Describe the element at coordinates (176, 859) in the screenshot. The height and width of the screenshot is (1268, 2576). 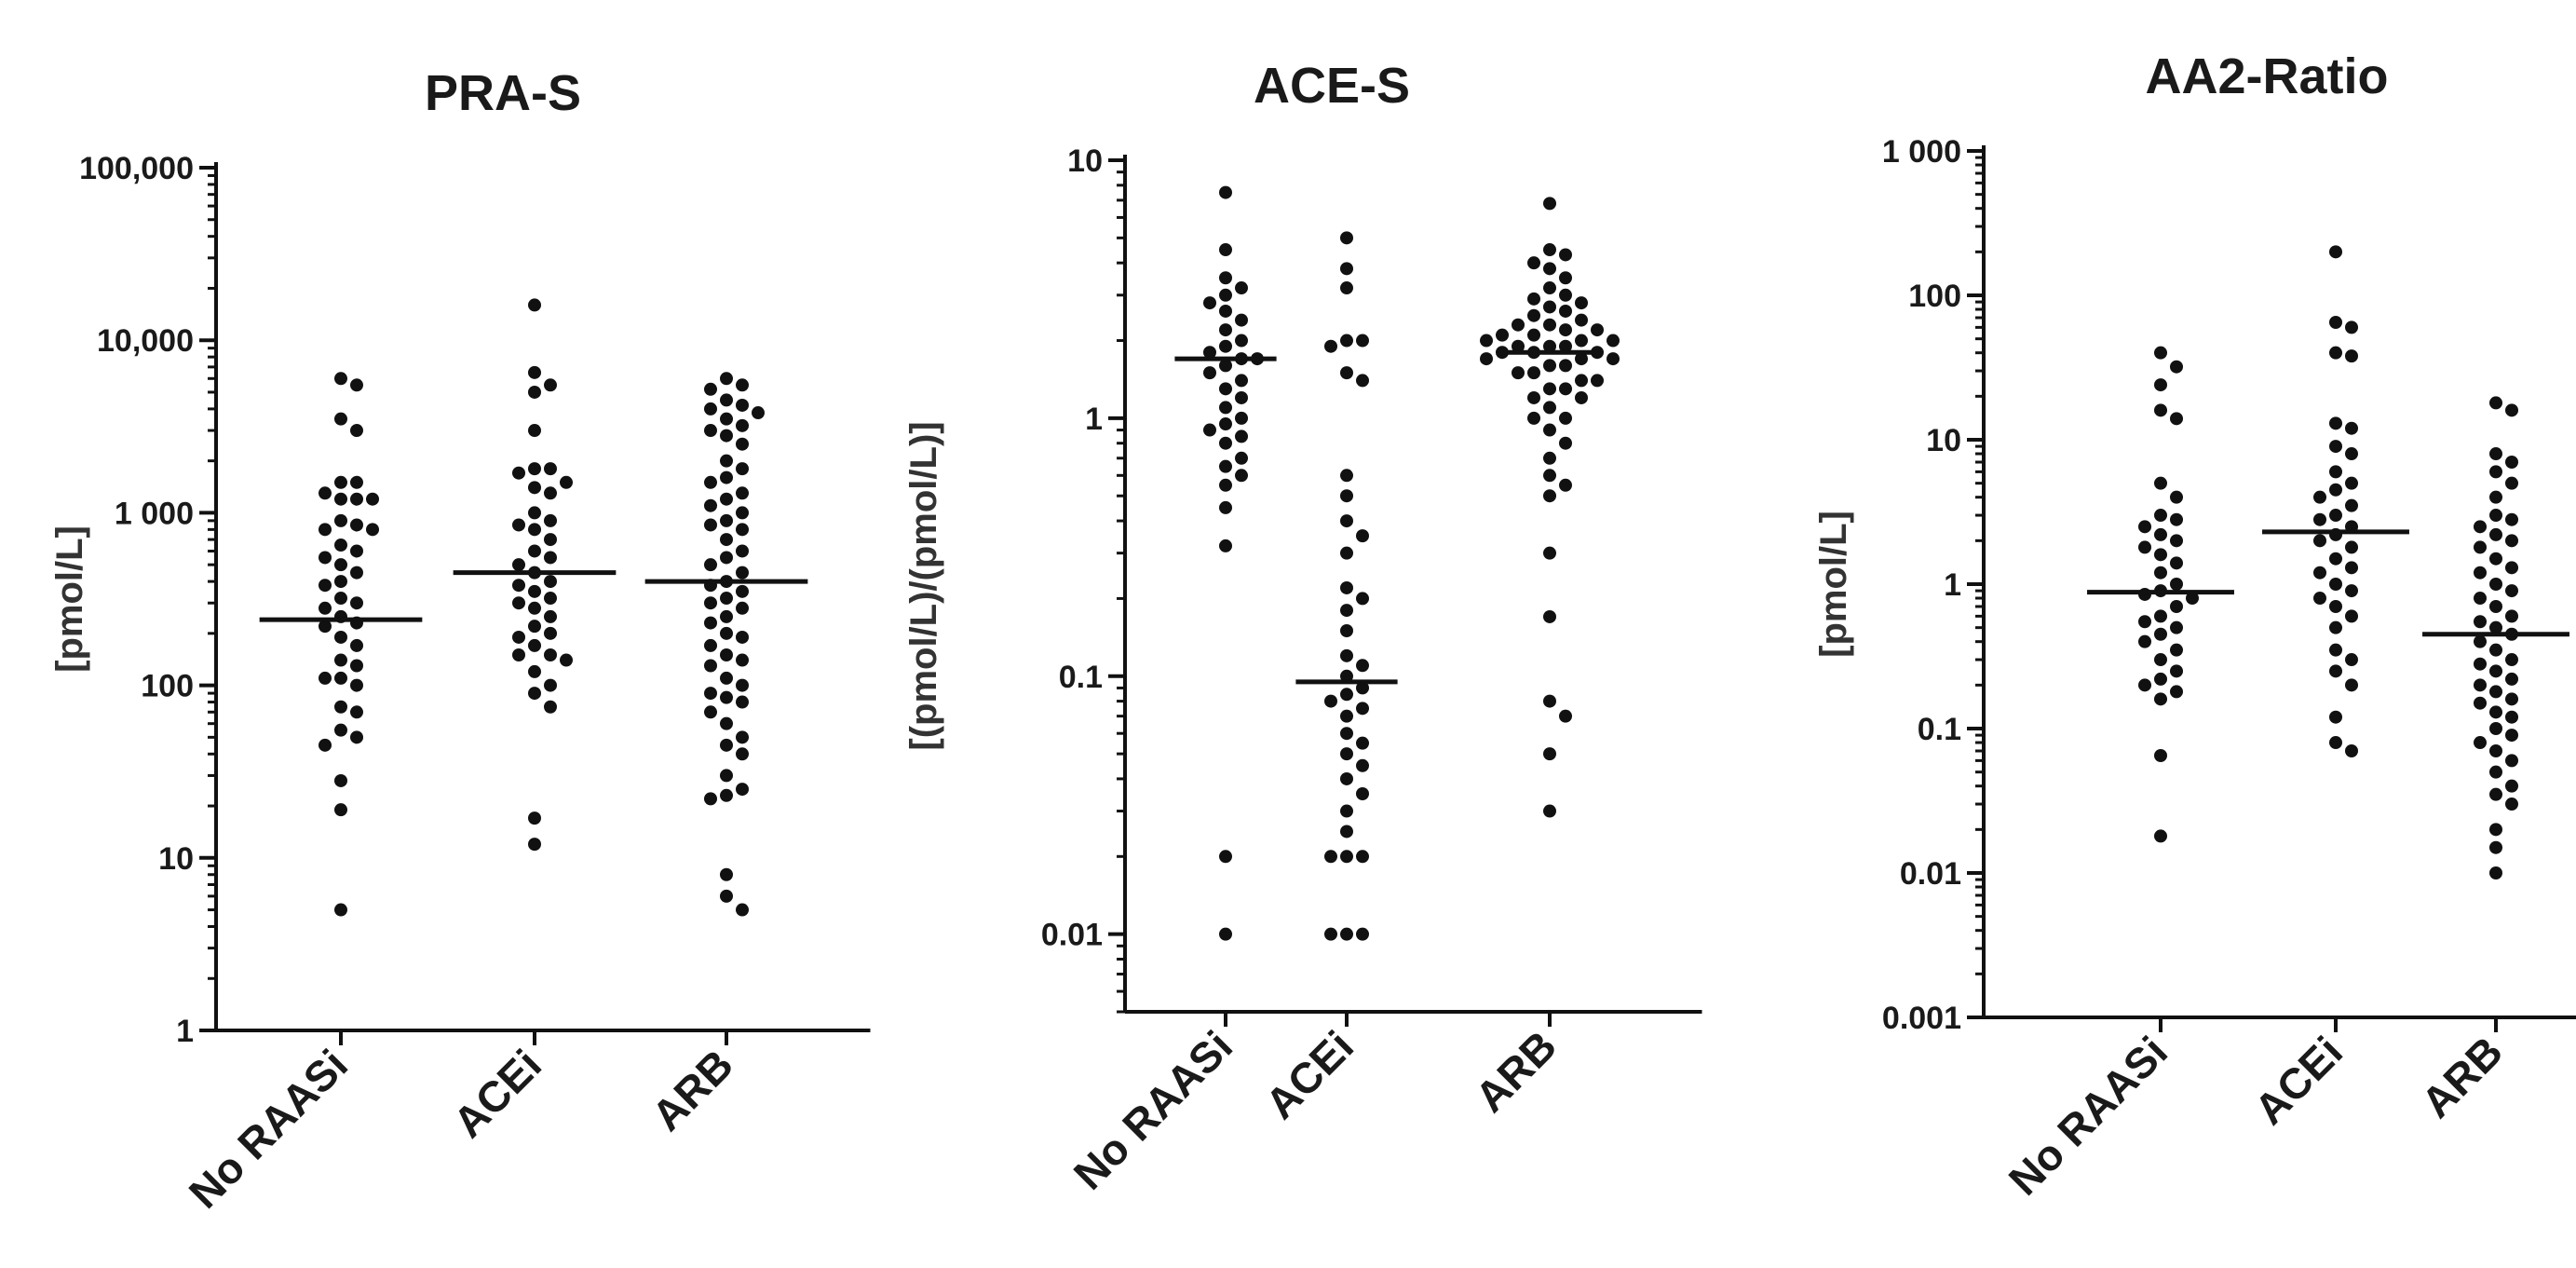
I see `y-tick-label: 10` at that location.